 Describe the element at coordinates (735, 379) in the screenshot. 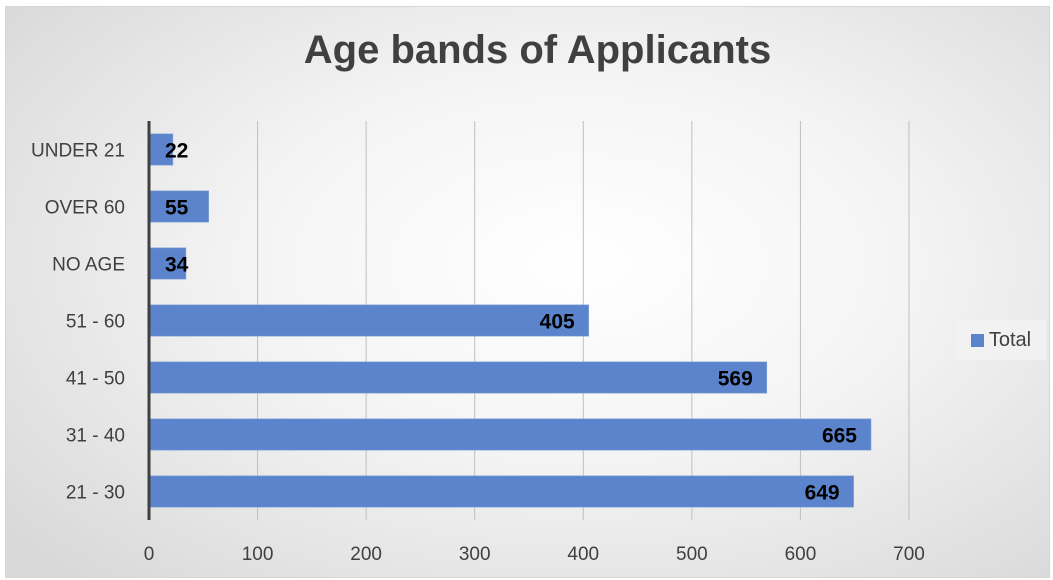

I see `data-label: 569` at that location.